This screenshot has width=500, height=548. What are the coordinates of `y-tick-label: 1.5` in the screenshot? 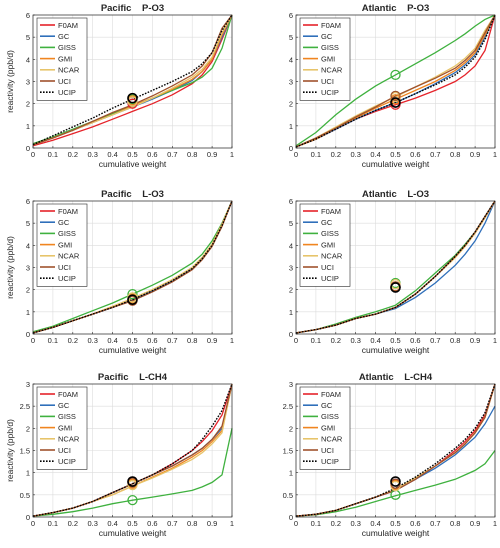 It's located at (288, 451).